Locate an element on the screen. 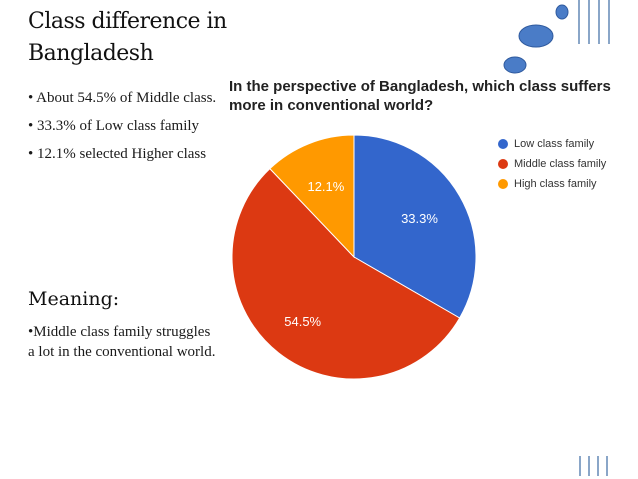  decorative-lines-top is located at coordinates (594, 22).